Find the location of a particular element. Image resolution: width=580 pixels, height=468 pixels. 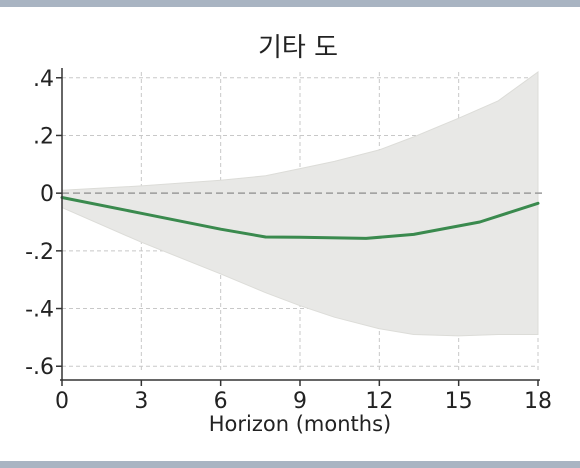

x-tick-label-1: 3 is located at coordinates (141, 401).